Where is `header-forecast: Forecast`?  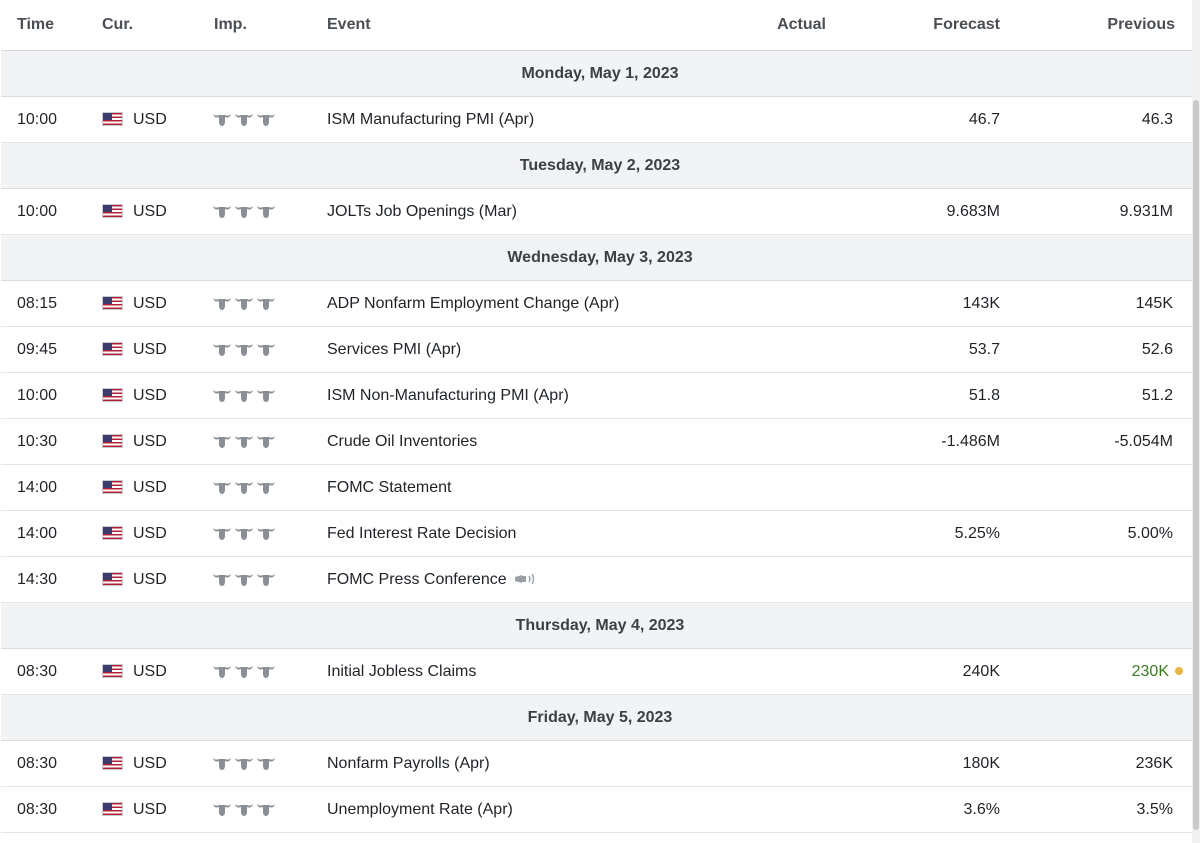 header-forecast: Forecast is located at coordinates (937, 25).